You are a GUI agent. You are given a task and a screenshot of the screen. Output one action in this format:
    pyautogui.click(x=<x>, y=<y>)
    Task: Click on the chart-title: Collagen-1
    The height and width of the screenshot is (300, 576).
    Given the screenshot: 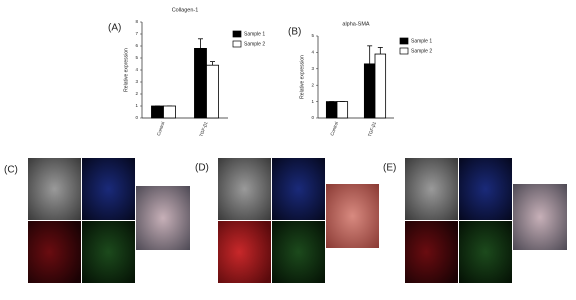 What is the action you would take?
    pyautogui.click(x=185, y=10)
    